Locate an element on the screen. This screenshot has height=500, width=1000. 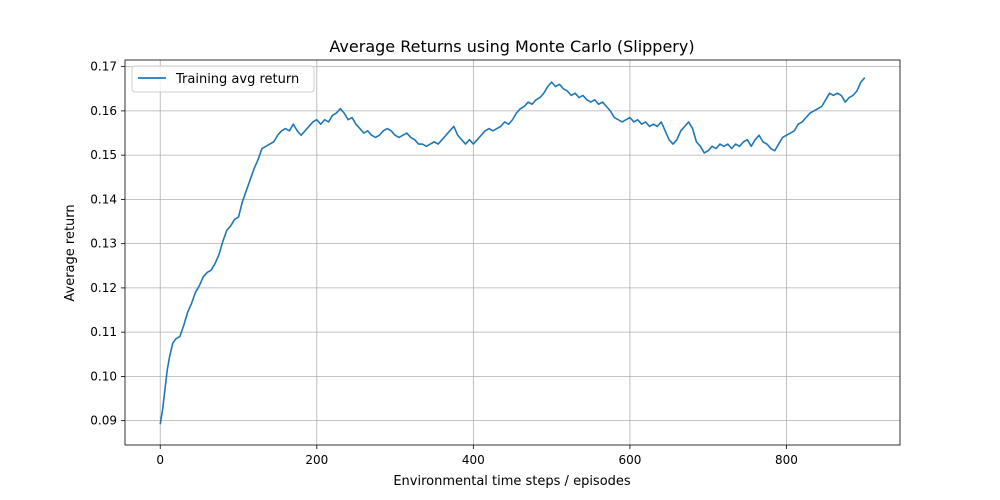
x-tick-label: 200 is located at coordinates (316, 460).